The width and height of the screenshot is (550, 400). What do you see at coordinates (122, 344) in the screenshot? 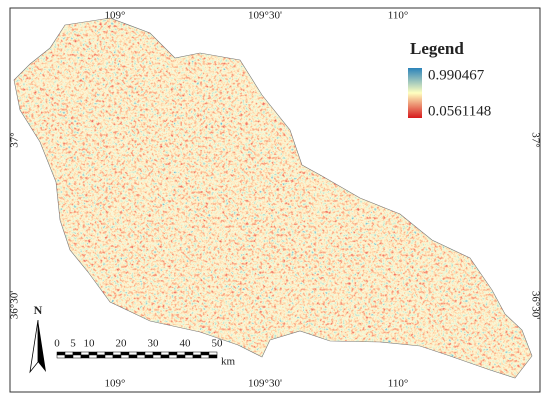
I see `scale-label: 20` at bounding box center [122, 344].